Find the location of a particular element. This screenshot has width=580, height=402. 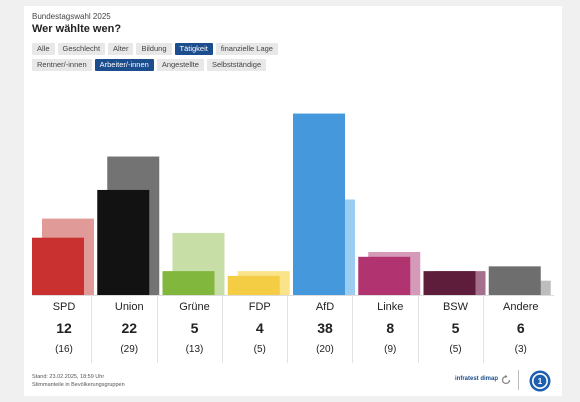

party-label-union: Union is located at coordinates (129, 307).